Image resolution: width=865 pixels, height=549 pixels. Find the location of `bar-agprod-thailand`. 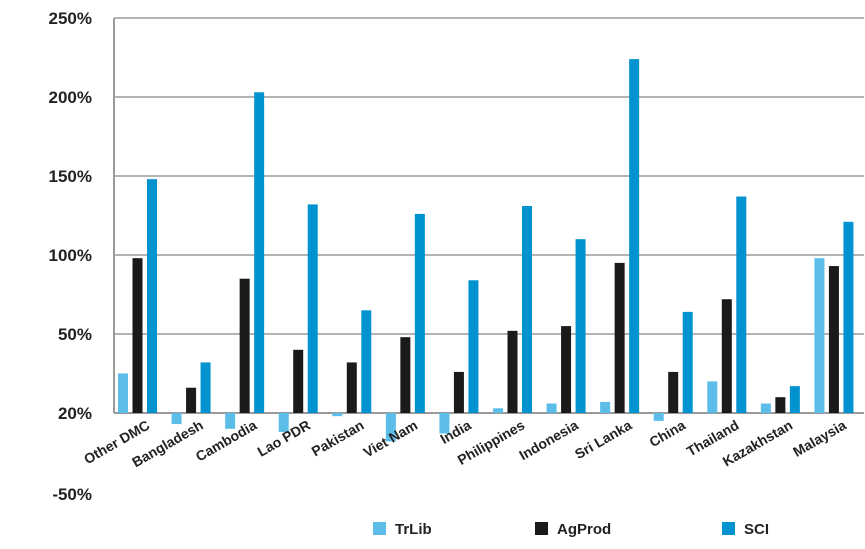

bar-agprod-thailand is located at coordinates (726, 356).